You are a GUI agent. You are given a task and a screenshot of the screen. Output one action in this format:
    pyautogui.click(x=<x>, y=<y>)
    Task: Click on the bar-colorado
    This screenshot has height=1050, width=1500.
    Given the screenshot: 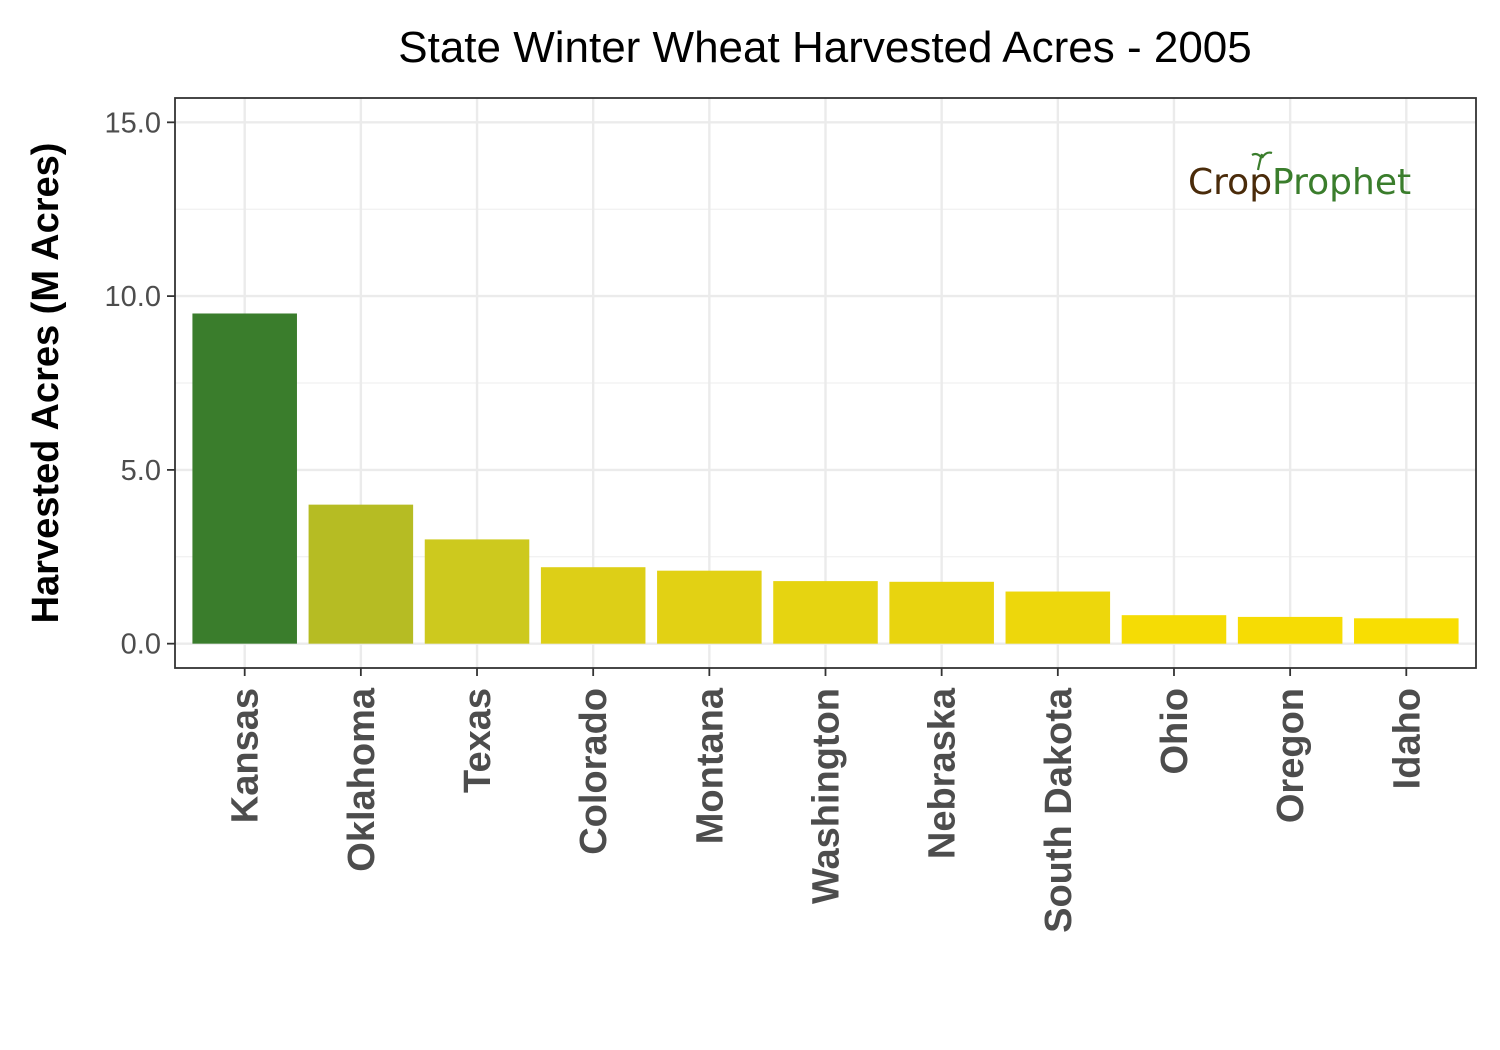 What is the action you would take?
    pyautogui.click(x=593, y=605)
    